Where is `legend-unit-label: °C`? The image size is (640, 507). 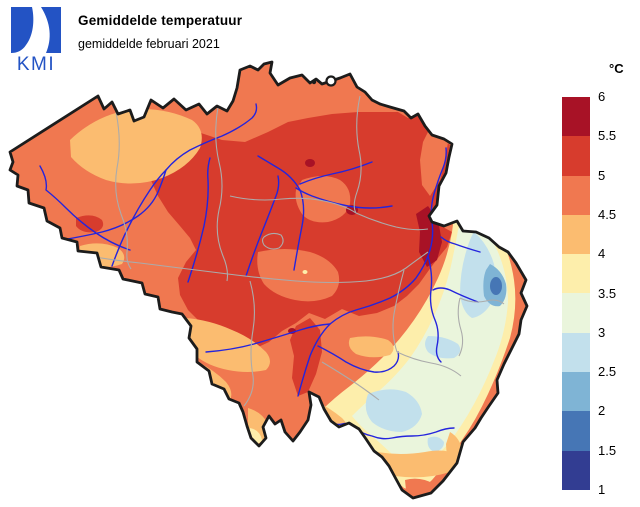
legend-unit-label: °C is located at coordinates (616, 68).